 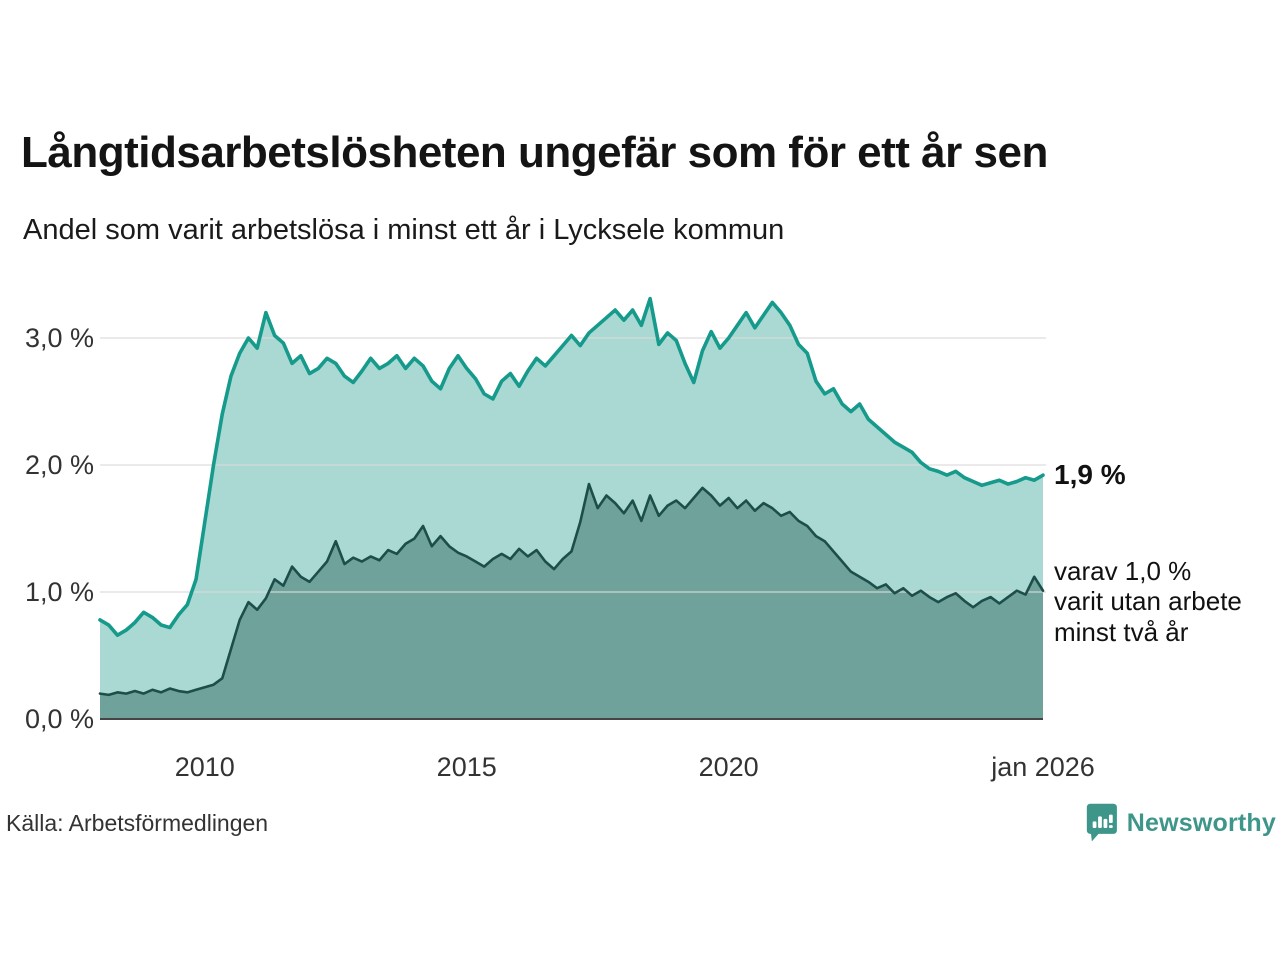 What do you see at coordinates (1121, 631) in the screenshot?
I see `breakdown-line-3: minst två år` at bounding box center [1121, 631].